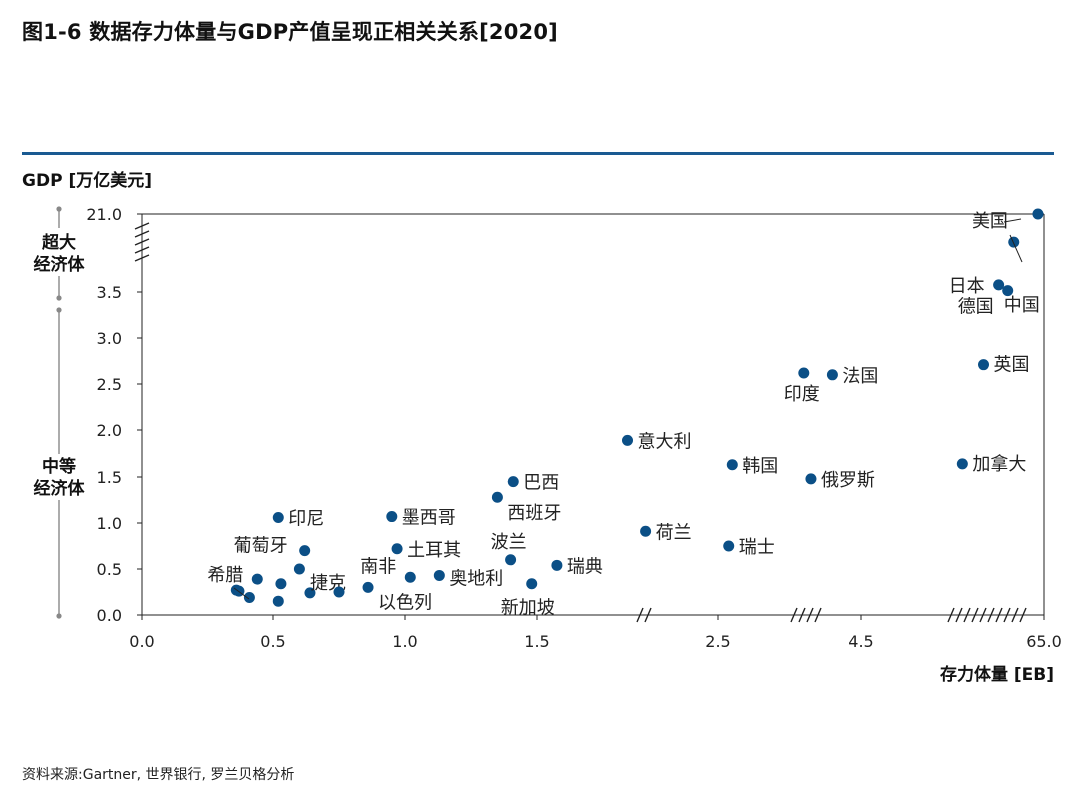 Image resolution: width=1080 pixels, height=797 pixels. Describe the element at coordinates (1016, 248) in the screenshot. I see `leader-line-china` at that location.